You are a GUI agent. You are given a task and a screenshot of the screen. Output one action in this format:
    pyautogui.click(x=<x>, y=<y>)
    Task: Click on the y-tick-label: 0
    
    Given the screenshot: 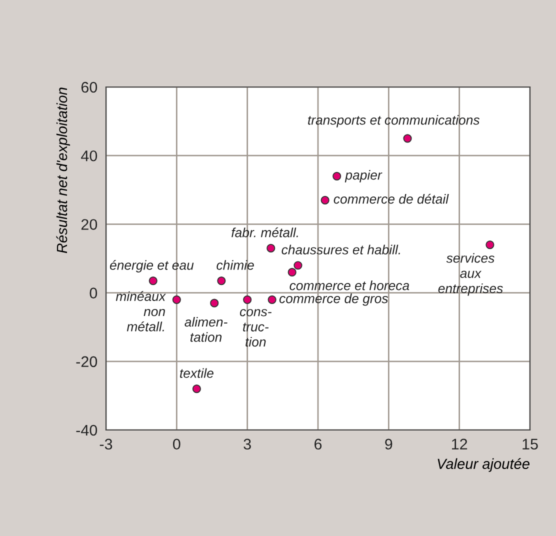 What is the action you would take?
    pyautogui.click(x=94, y=293)
    